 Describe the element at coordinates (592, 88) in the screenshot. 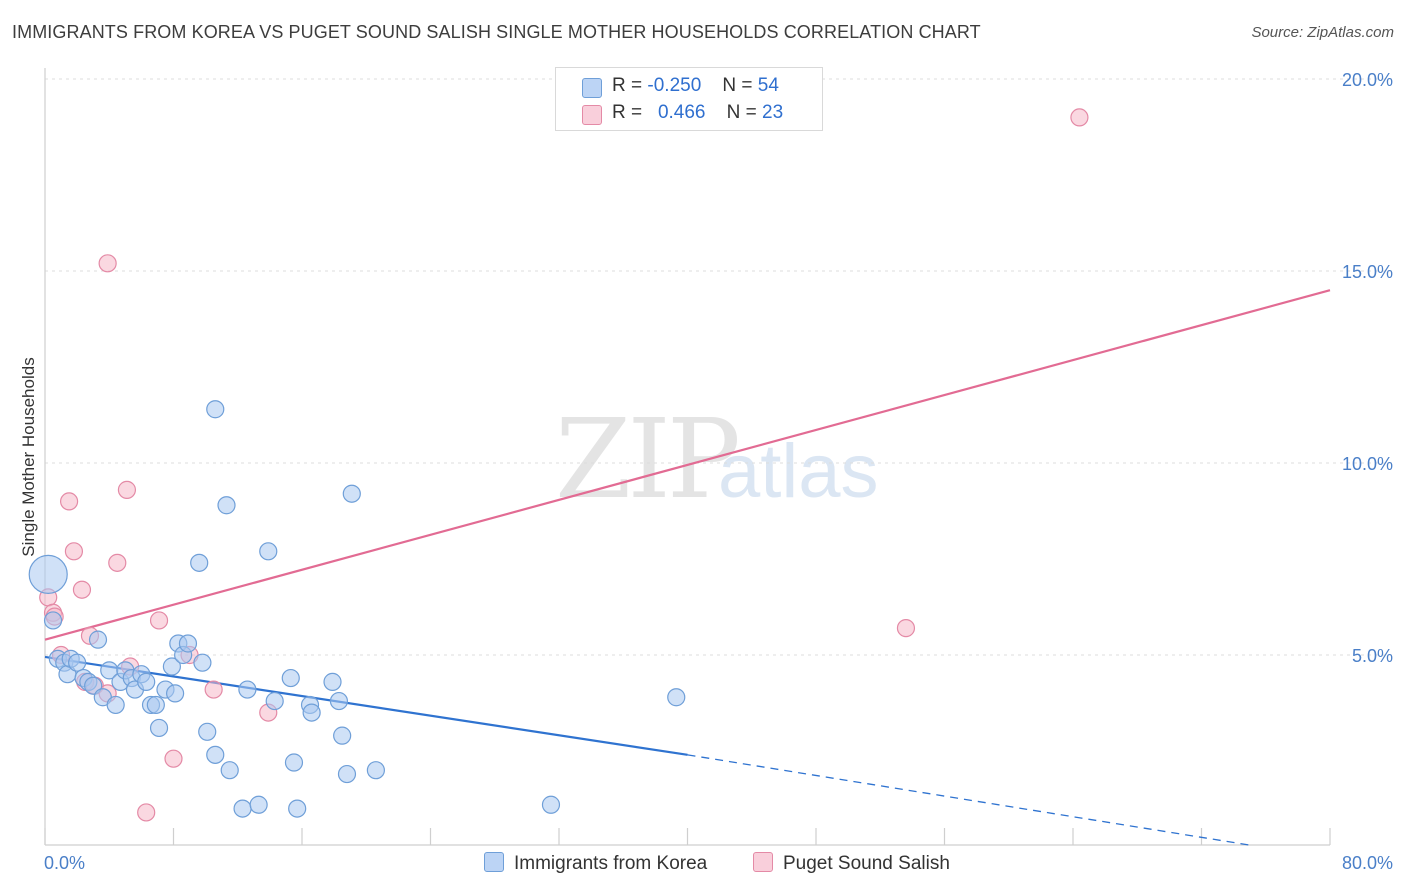

I see `legend-swatch-korea` at that location.